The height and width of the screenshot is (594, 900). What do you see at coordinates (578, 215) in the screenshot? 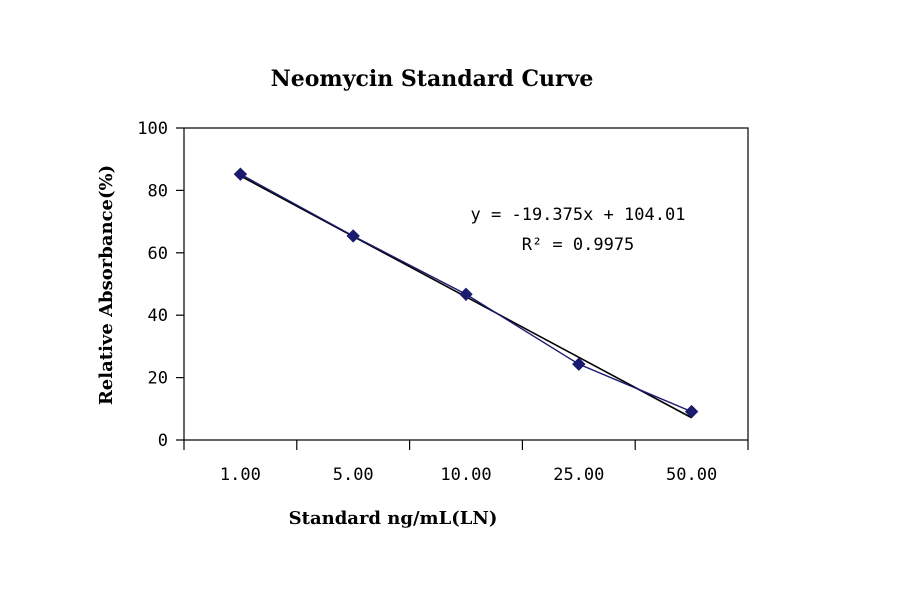
I see `trendline-equation: y = -19.375x + 104.01` at bounding box center [578, 215].